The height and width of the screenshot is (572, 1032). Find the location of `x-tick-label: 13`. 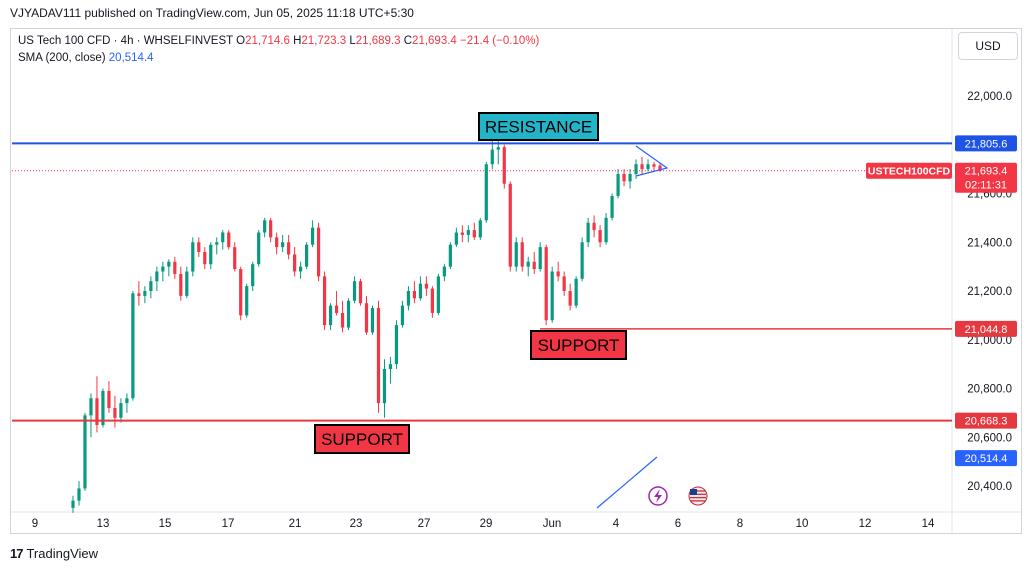

x-tick-label: 13 is located at coordinates (103, 524).